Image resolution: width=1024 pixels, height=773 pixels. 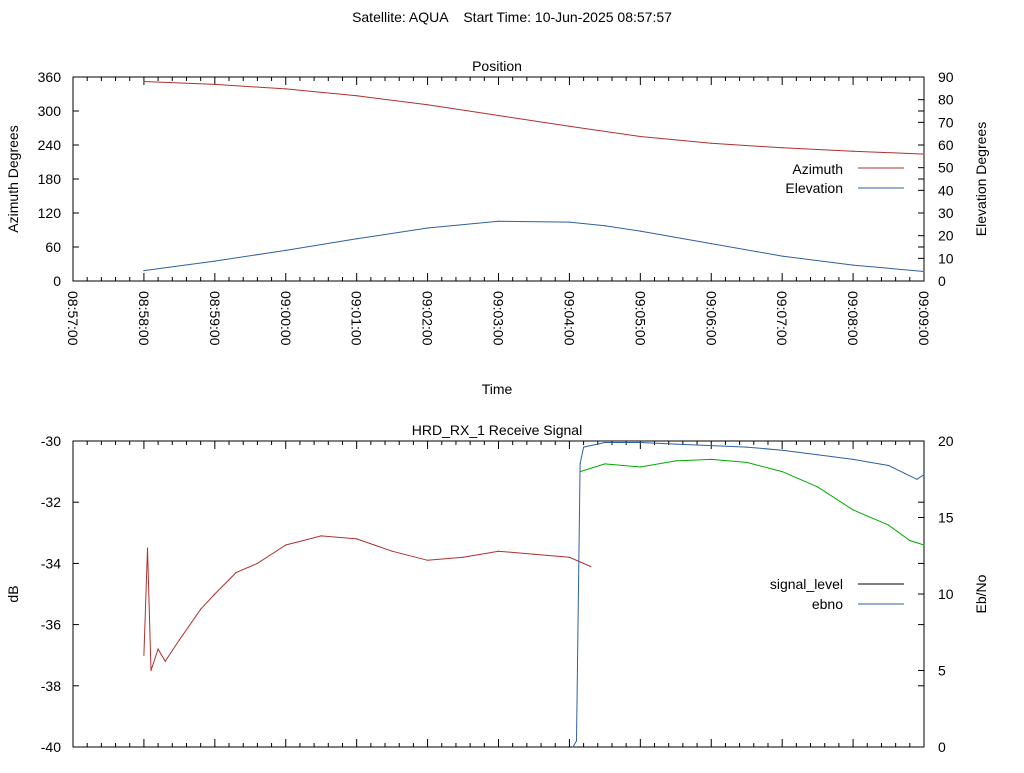 What do you see at coordinates (946, 190) in the screenshot?
I see `y2-tick-label: 40` at bounding box center [946, 190].